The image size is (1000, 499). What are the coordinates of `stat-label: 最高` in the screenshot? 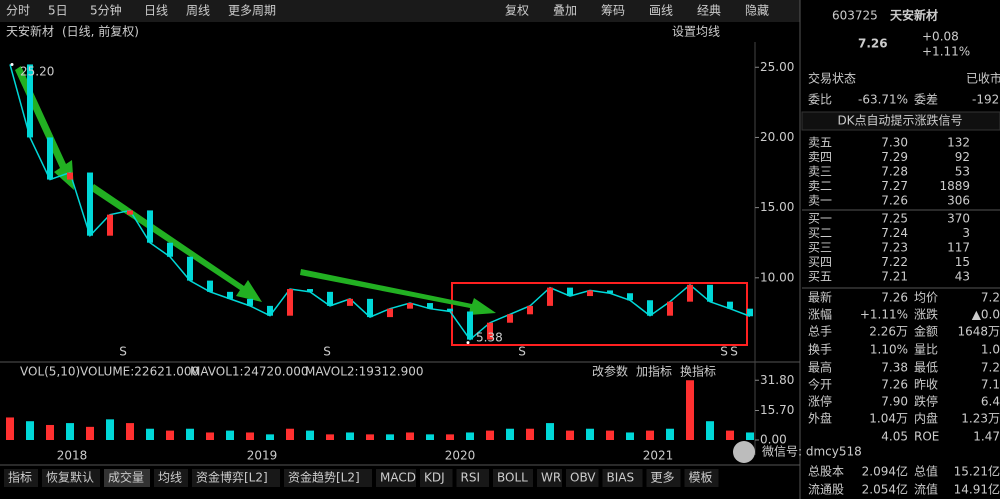 It's located at (820, 367).